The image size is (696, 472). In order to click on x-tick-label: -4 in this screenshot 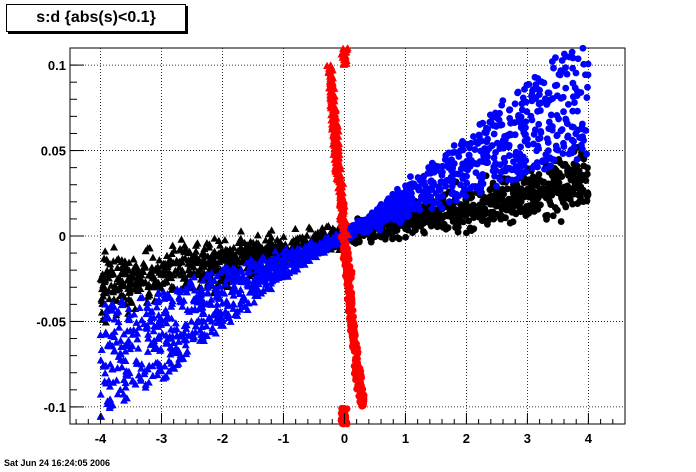, I will do `click(101, 438)`.